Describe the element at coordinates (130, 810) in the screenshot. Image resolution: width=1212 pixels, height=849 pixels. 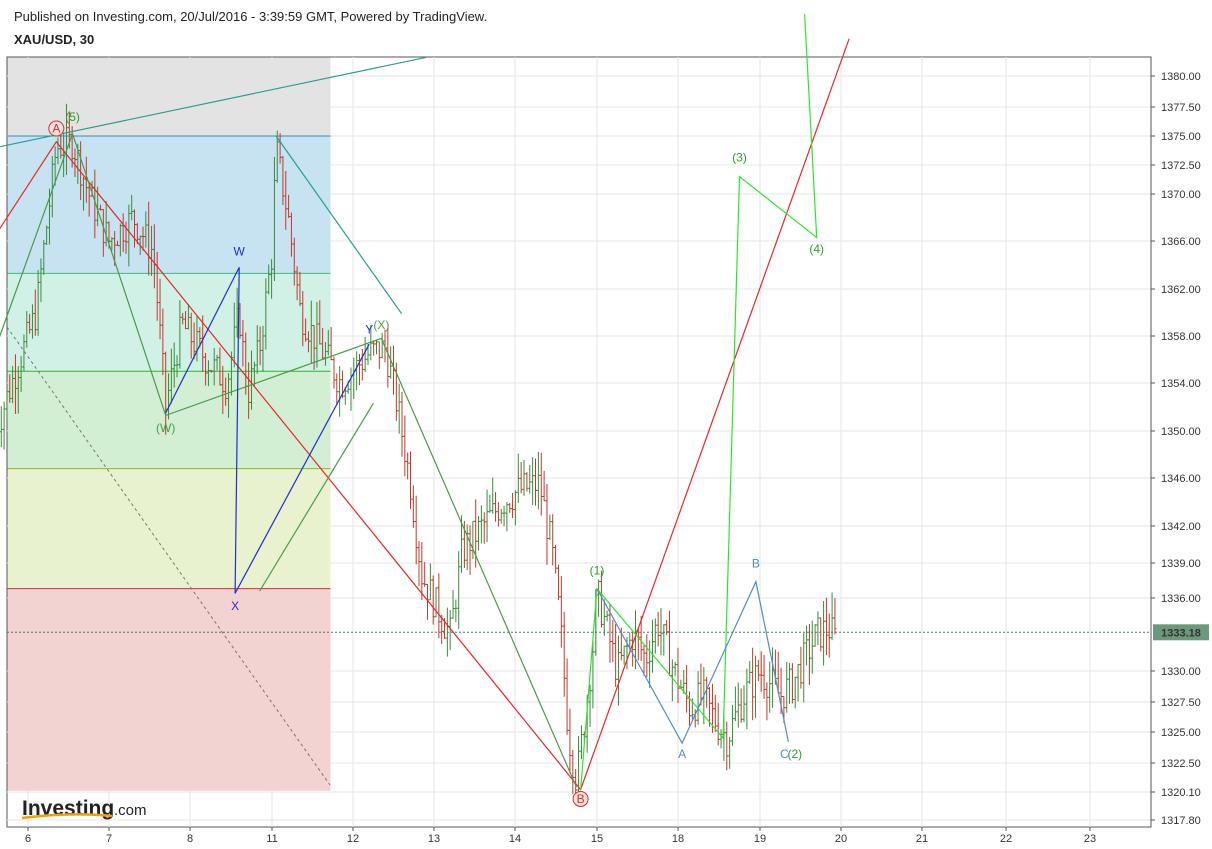
I see `logo-suffix: .com` at that location.